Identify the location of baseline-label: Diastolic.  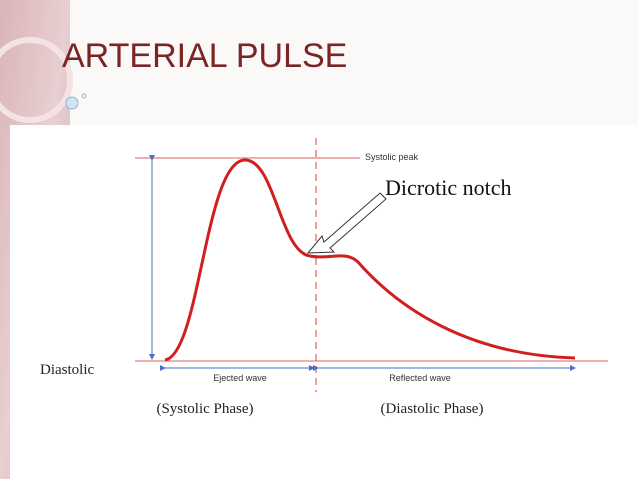
(67, 370).